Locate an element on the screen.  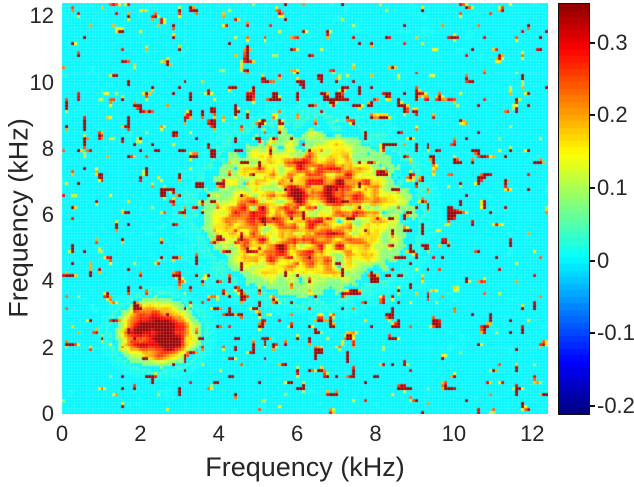
colorbar-tick-label: -0.2 is located at coordinates (615, 405).